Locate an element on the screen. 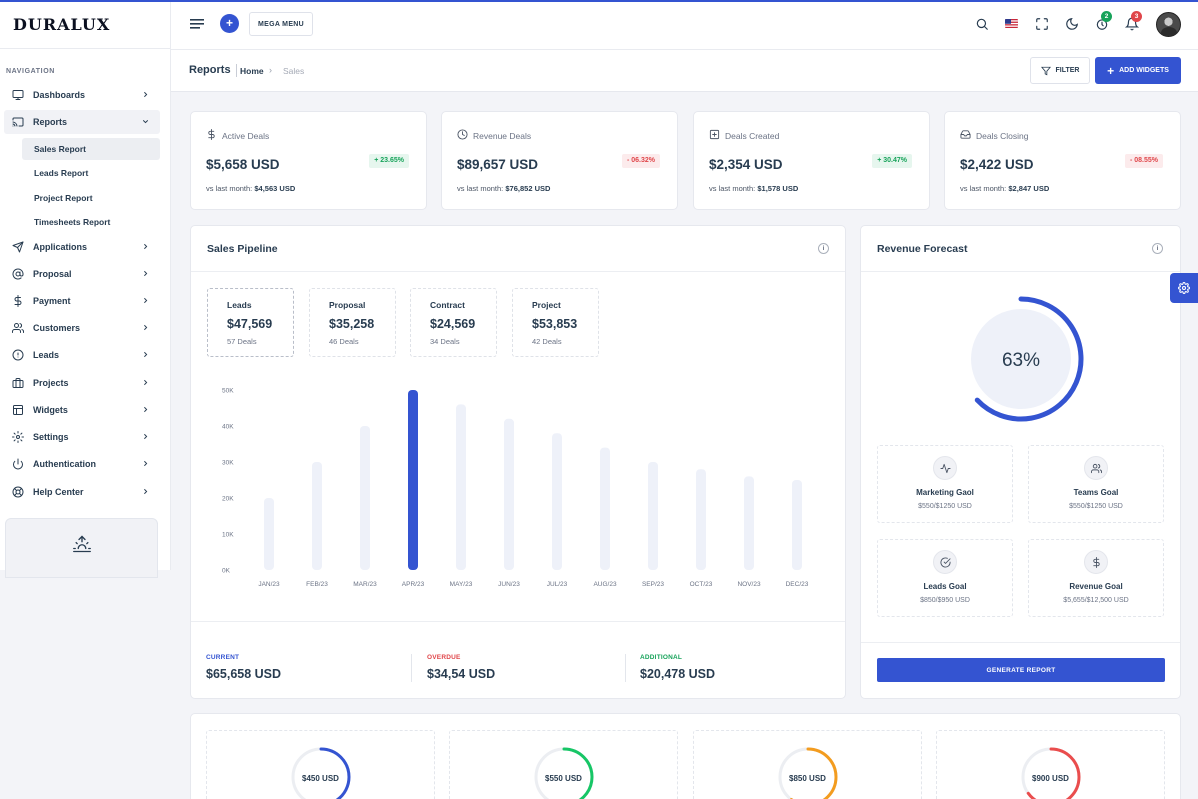 This screenshot has height=799, width=1198. stat-change-badge: + 30.47% is located at coordinates (892, 161).